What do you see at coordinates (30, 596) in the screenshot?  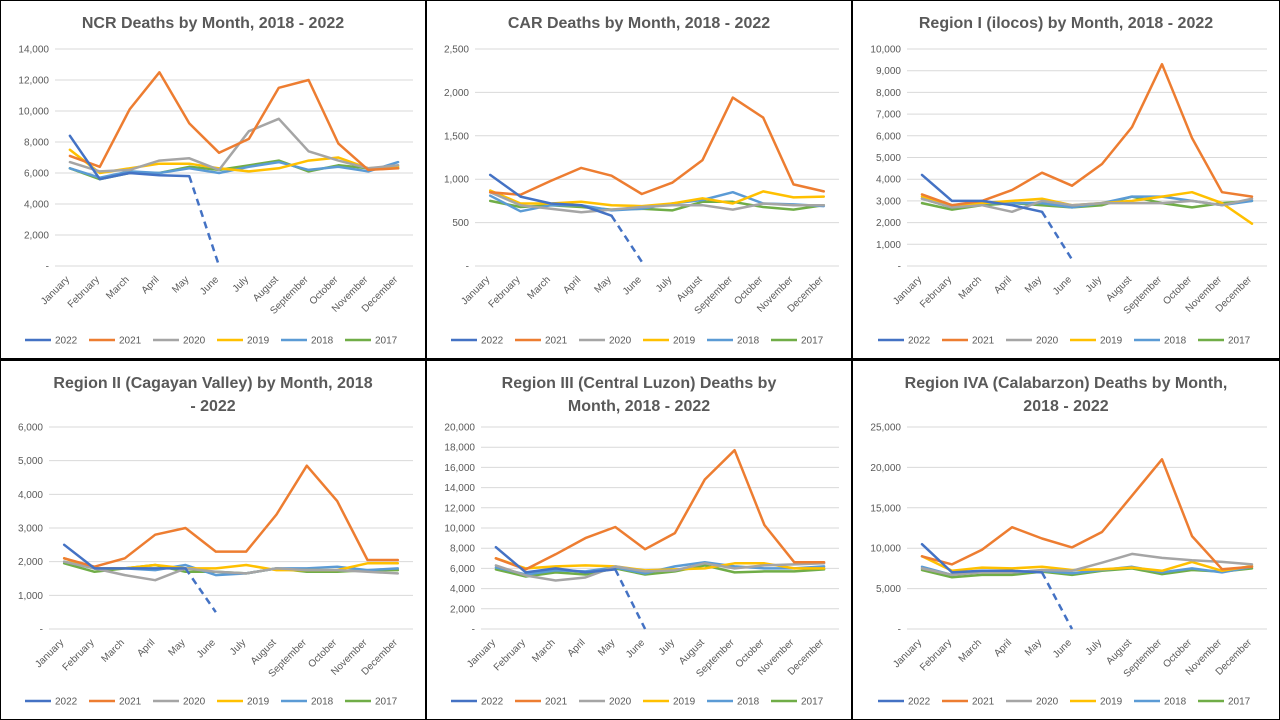 I see `y-tick-label: 1,000` at bounding box center [30, 596].